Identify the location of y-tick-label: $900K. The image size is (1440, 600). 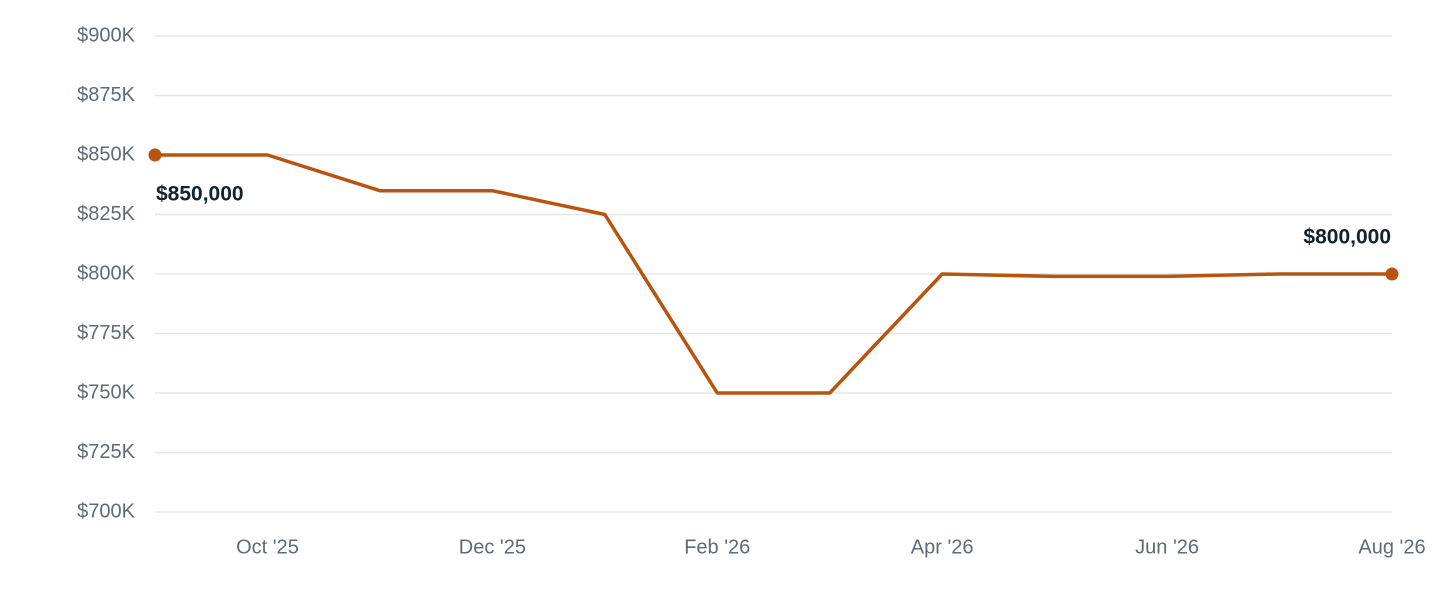
(106, 35).